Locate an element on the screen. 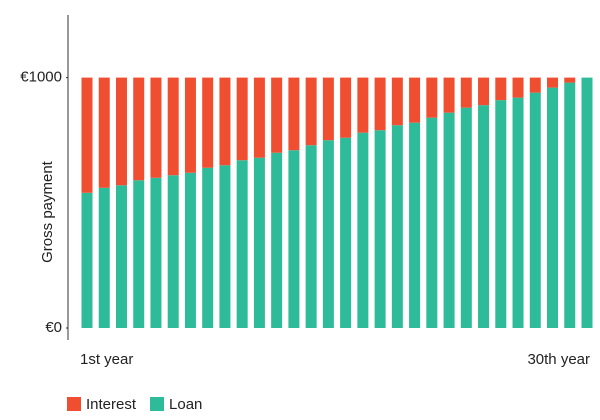 The height and width of the screenshot is (420, 600). legend-label: Loan is located at coordinates (185, 404).